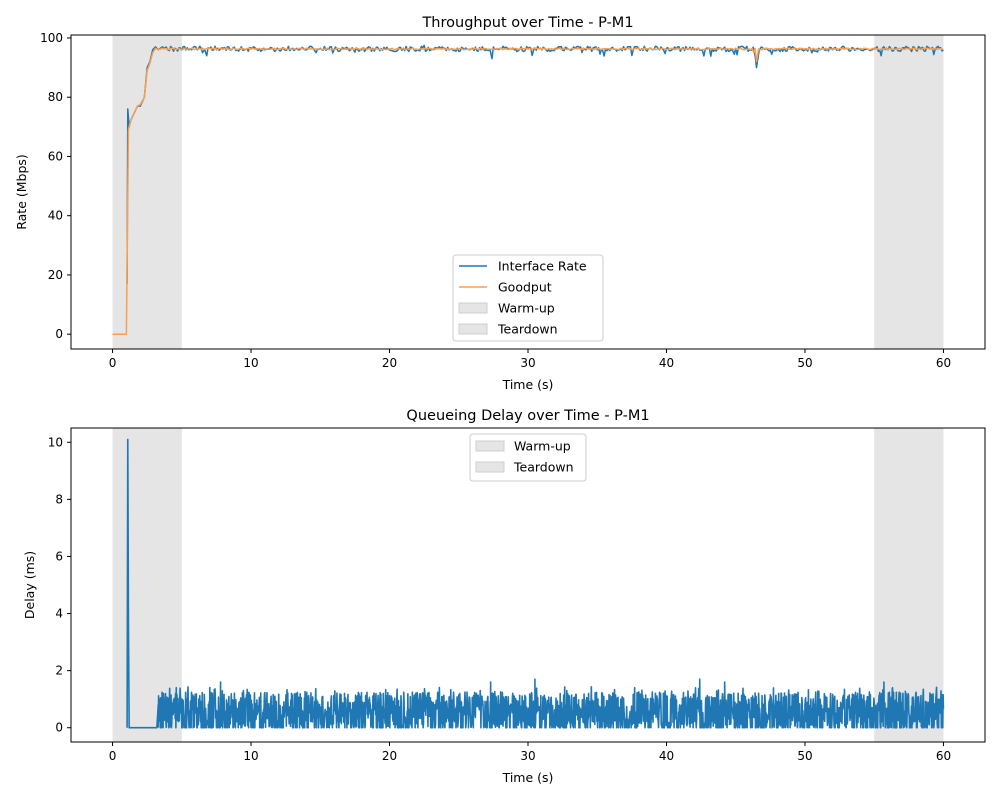 This screenshot has height=800, width=1000. I want to click on throughput-x-axis-label: Time (s), so click(528, 384).